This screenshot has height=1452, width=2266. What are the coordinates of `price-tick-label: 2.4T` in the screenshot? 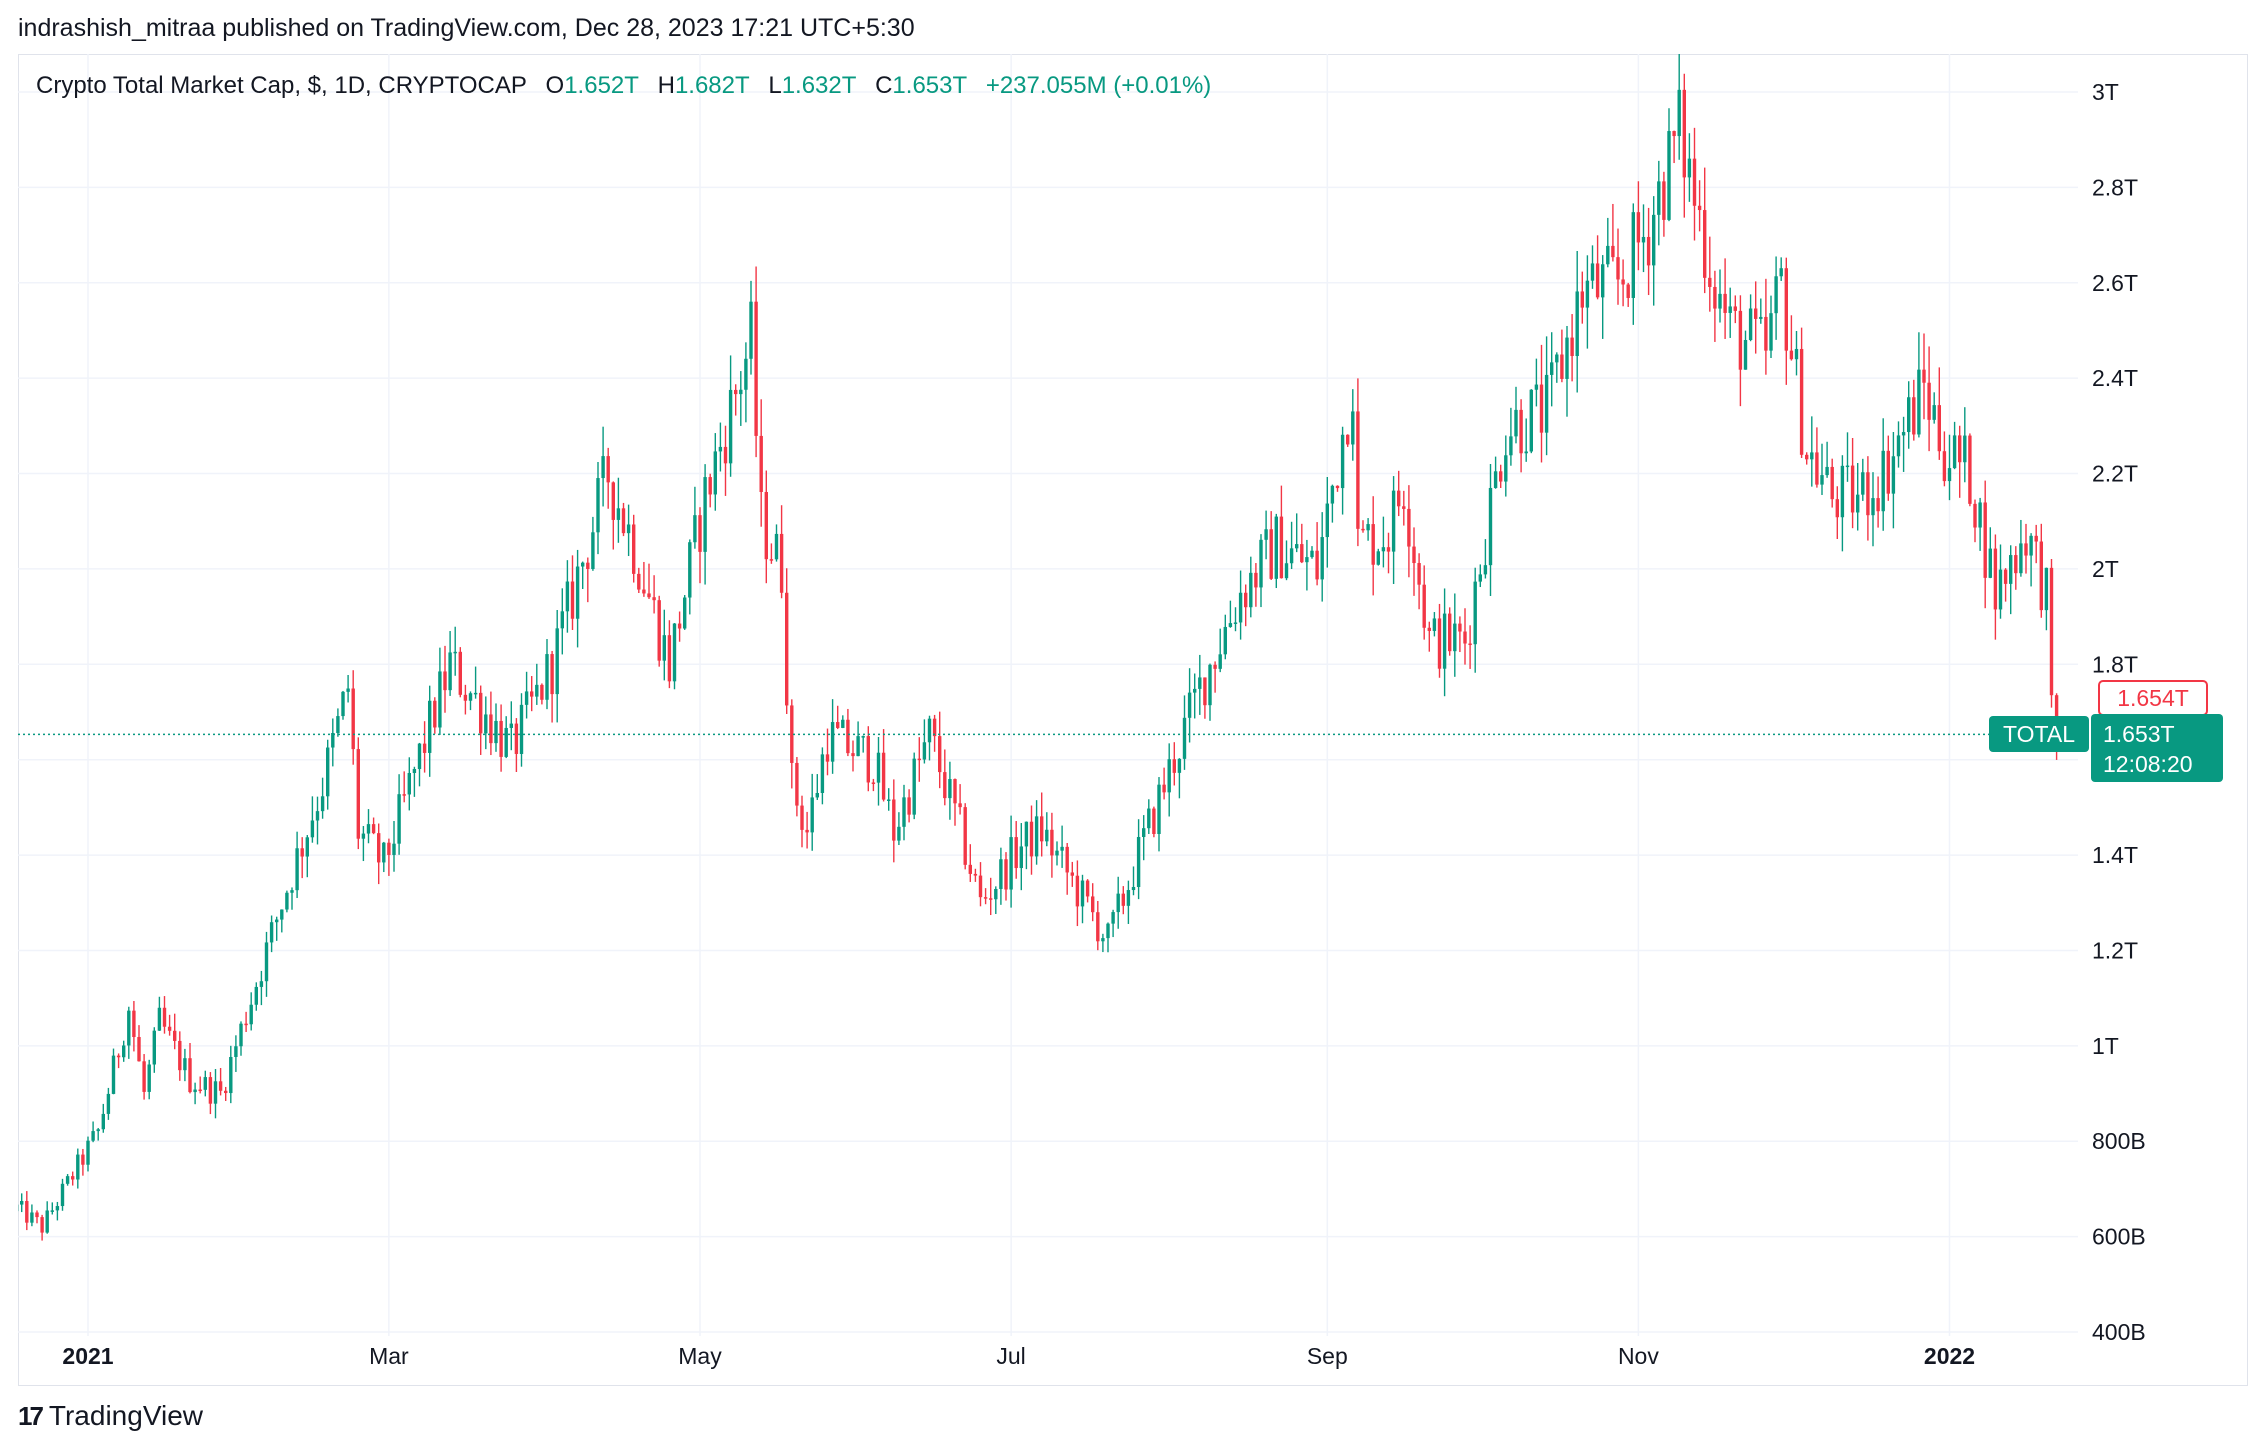 It's located at (2115, 378).